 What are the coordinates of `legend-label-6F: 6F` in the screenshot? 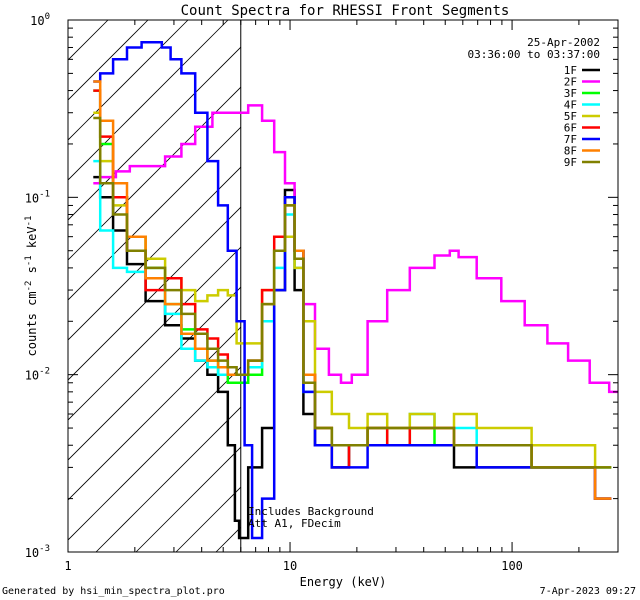 It's located at (570, 128).